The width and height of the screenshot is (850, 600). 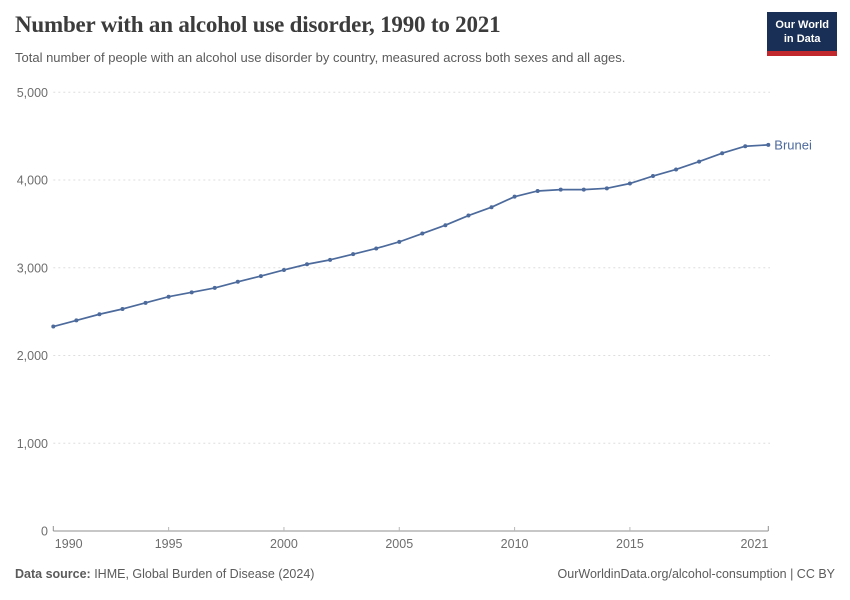 What do you see at coordinates (169, 544) in the screenshot?
I see `x-tick-label: 1995` at bounding box center [169, 544].